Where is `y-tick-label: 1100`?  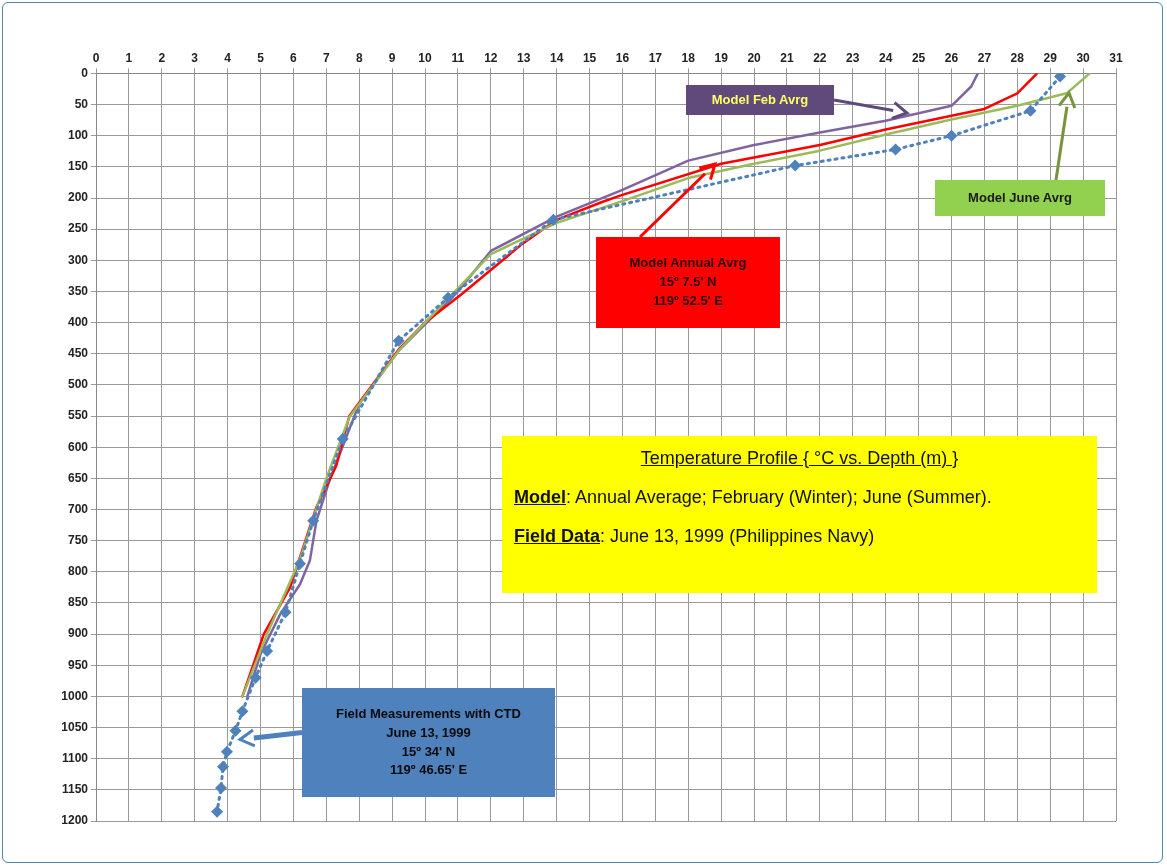 y-tick-label: 1100 is located at coordinates (75, 758).